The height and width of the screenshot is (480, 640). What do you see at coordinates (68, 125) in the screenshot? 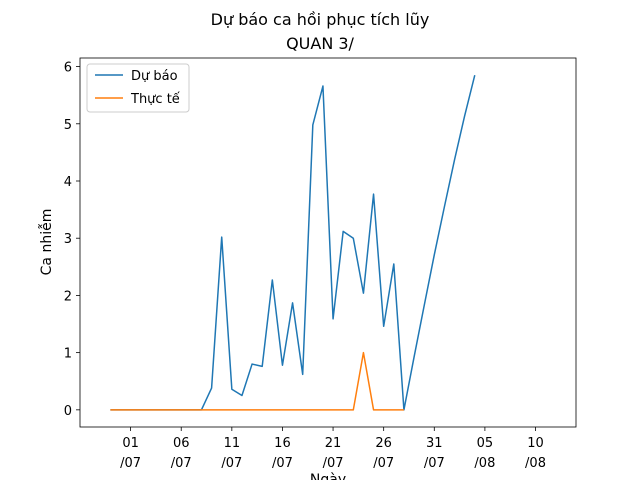
I see `y-tick-label: 5` at bounding box center [68, 125].